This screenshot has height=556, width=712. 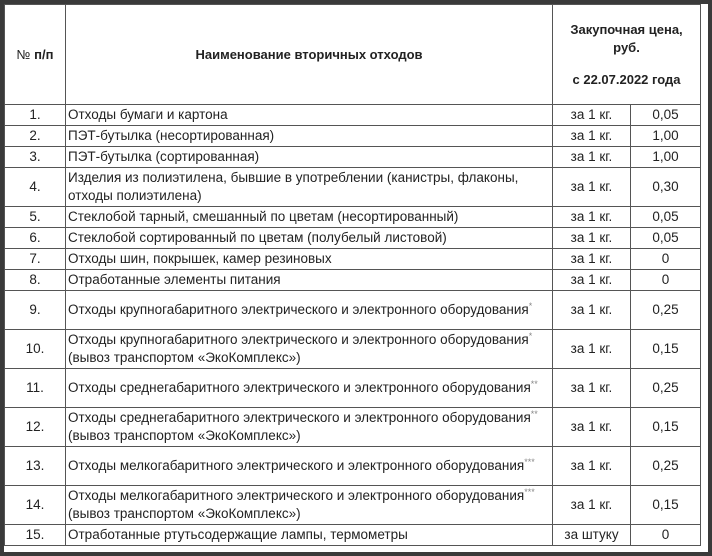 I want to click on header-number: № п/п, so click(x=35, y=54).